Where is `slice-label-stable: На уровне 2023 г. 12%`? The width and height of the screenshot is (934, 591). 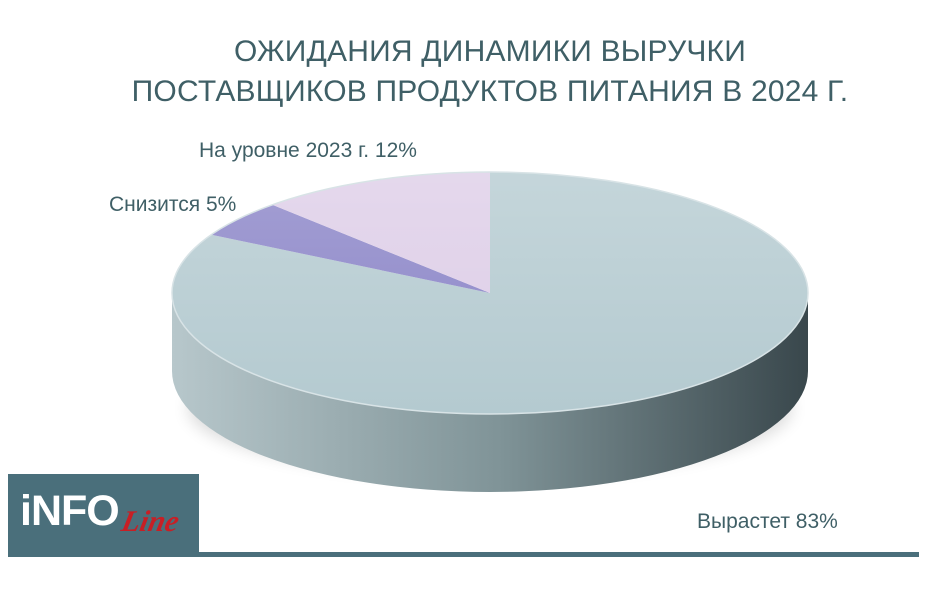
slice-label-stable: На уровне 2023 г. 12% is located at coordinates (308, 150).